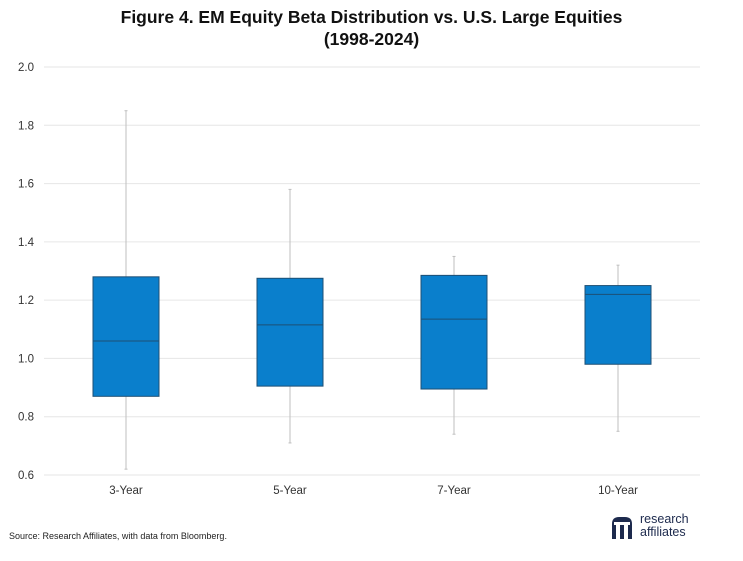 The image size is (743, 561). I want to click on y-tick-label: 1.4, so click(26, 243).